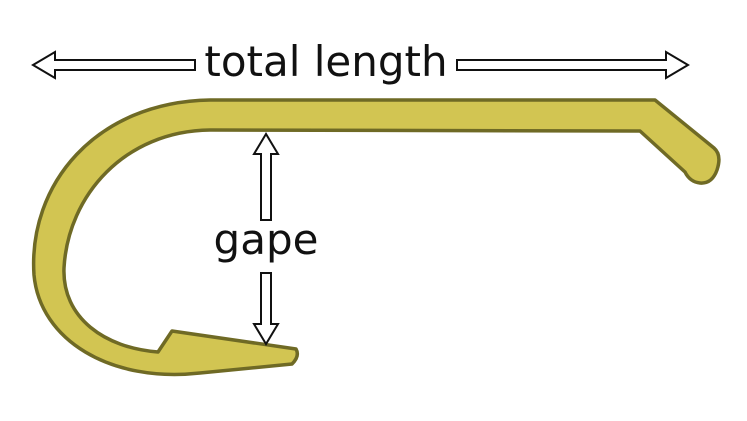 Image resolution: width=747 pixels, height=421 pixels. What do you see at coordinates (266, 176) in the screenshot?
I see `gape-up-arrow` at bounding box center [266, 176].